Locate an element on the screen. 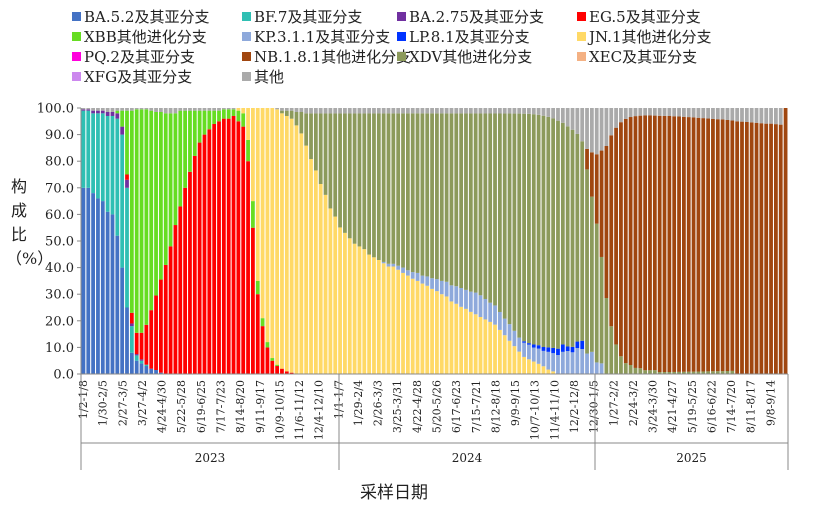 The height and width of the screenshot is (506, 823). legend-item: BA.5.2及其亚分支 is located at coordinates (140, 16).